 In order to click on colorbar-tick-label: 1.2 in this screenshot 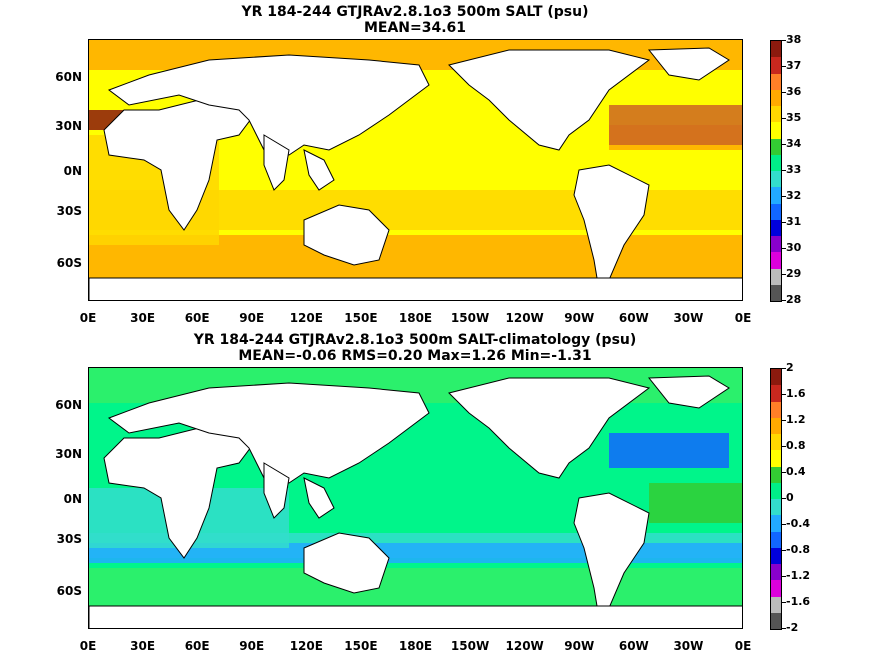, I will do `click(796, 419)`.